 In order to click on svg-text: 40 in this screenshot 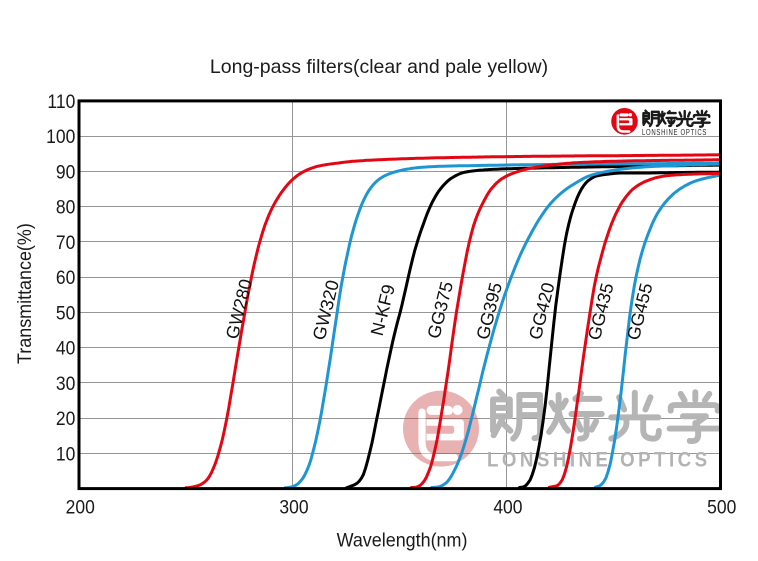, I will do `click(65, 348)`.